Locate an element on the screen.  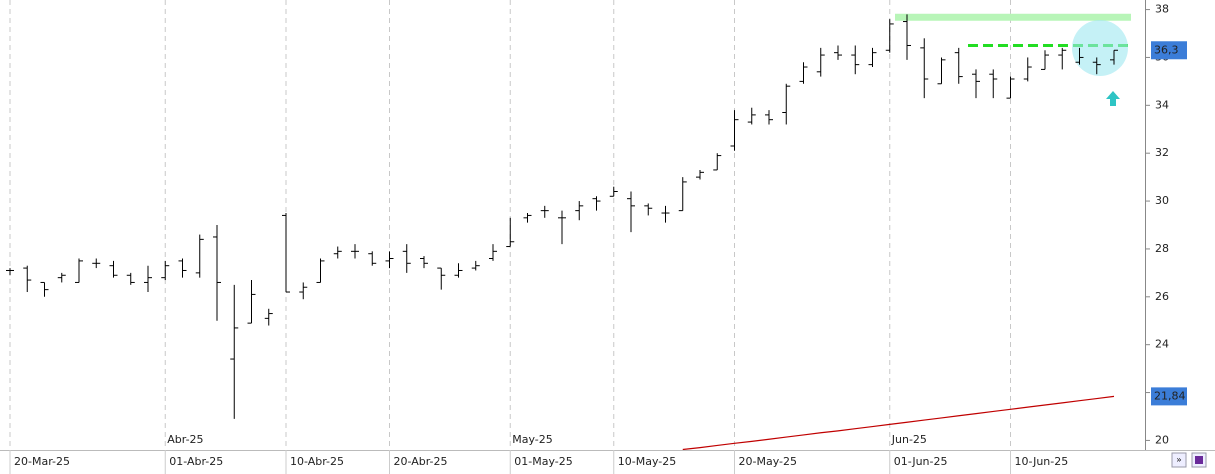
y-tick-label: 34 is located at coordinates (1162, 104).